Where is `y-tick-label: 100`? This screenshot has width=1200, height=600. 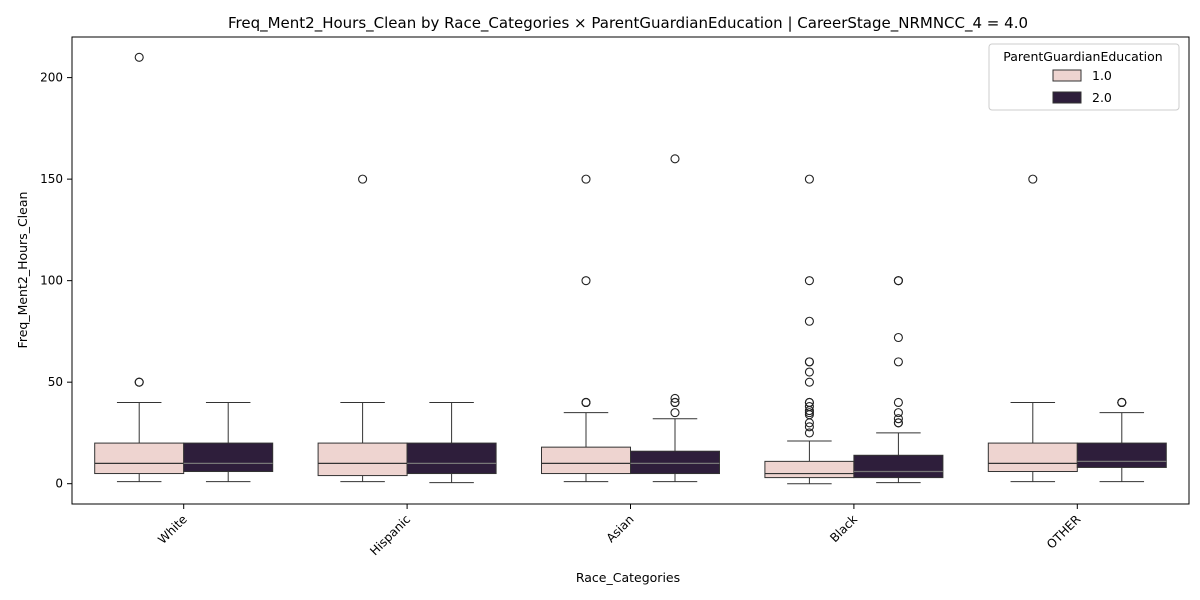 y-tick-label: 100 is located at coordinates (51, 281).